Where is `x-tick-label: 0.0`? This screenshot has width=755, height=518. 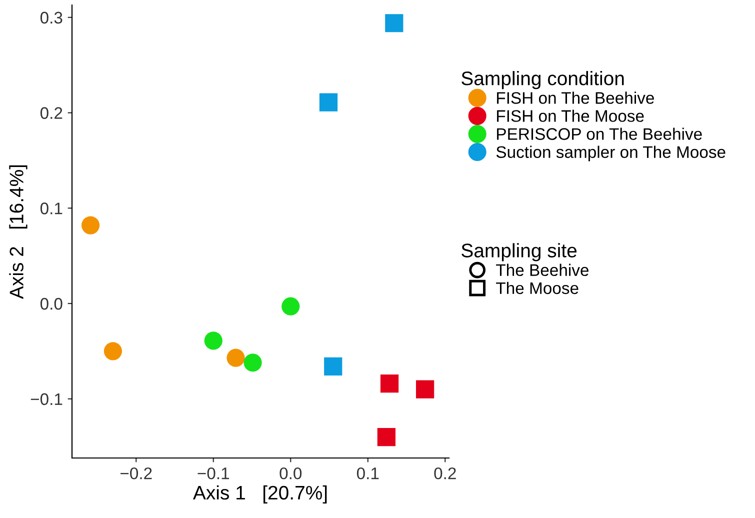 x-tick-label: 0.0 is located at coordinates (291, 473).